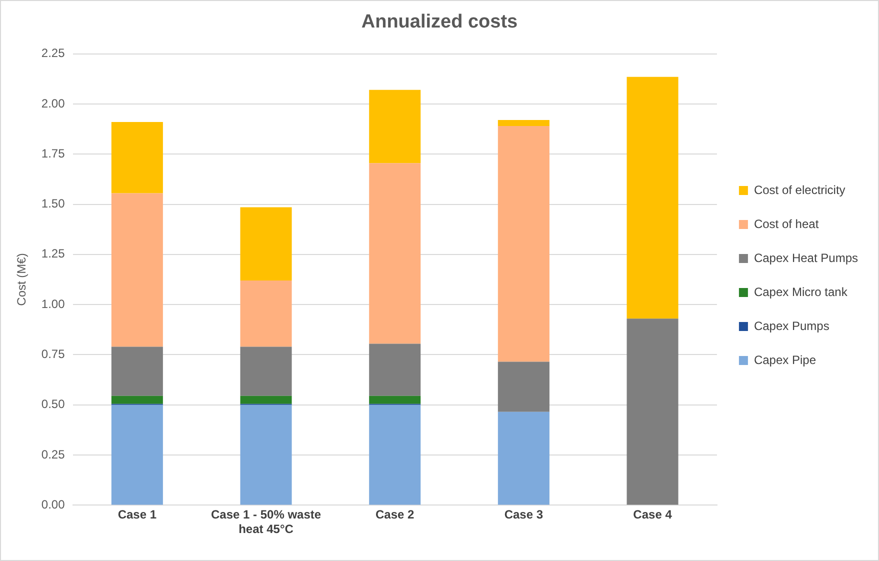 The image size is (879, 561). What do you see at coordinates (21, 279) in the screenshot?
I see `y-axis-title: Cost (M€)` at bounding box center [21, 279].